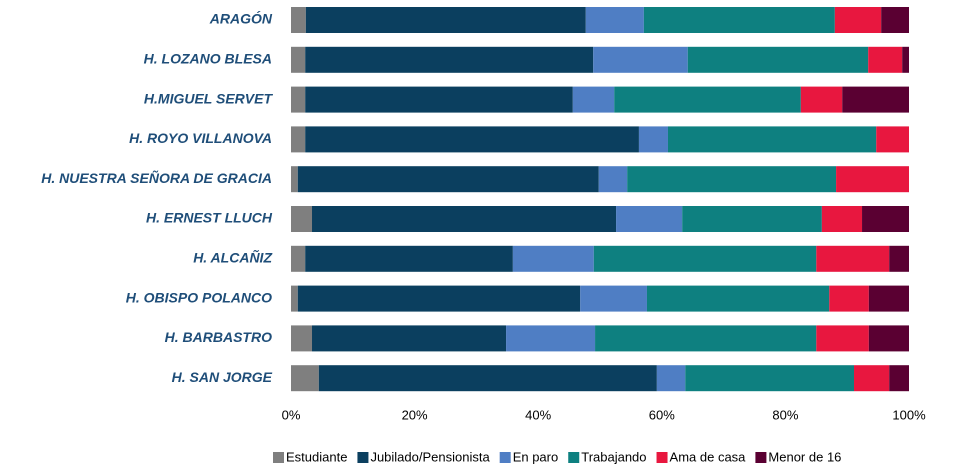 This screenshot has width=965, height=471. What do you see at coordinates (291, 414) in the screenshot?
I see `x-tick-label: 0%` at bounding box center [291, 414].